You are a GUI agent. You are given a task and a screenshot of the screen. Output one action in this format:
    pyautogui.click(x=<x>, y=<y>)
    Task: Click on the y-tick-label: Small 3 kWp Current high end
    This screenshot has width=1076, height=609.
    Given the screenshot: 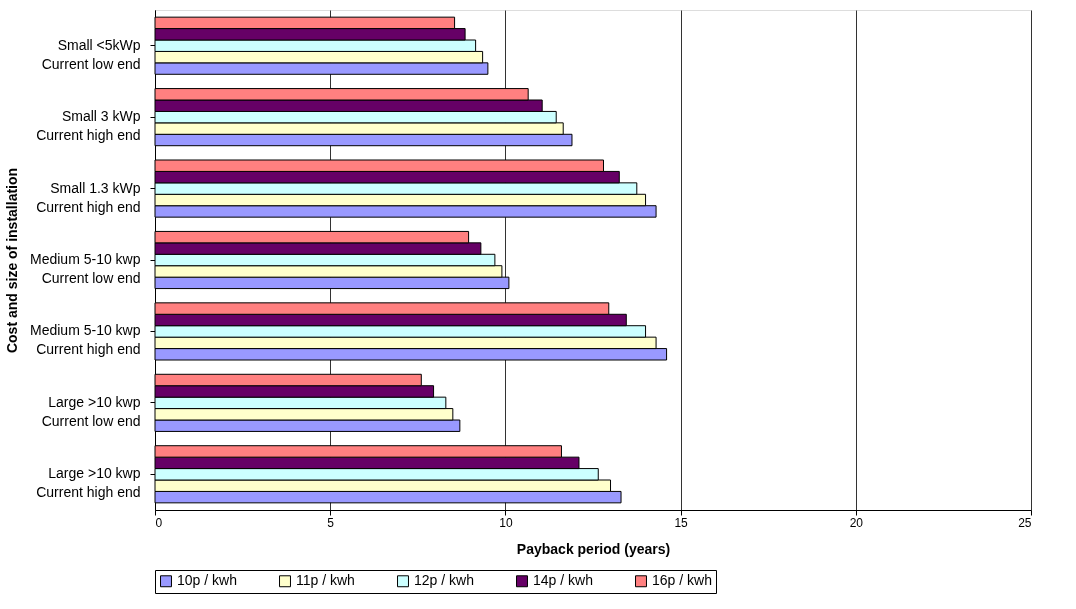 What is the action you would take?
    pyautogui.click(x=88, y=126)
    